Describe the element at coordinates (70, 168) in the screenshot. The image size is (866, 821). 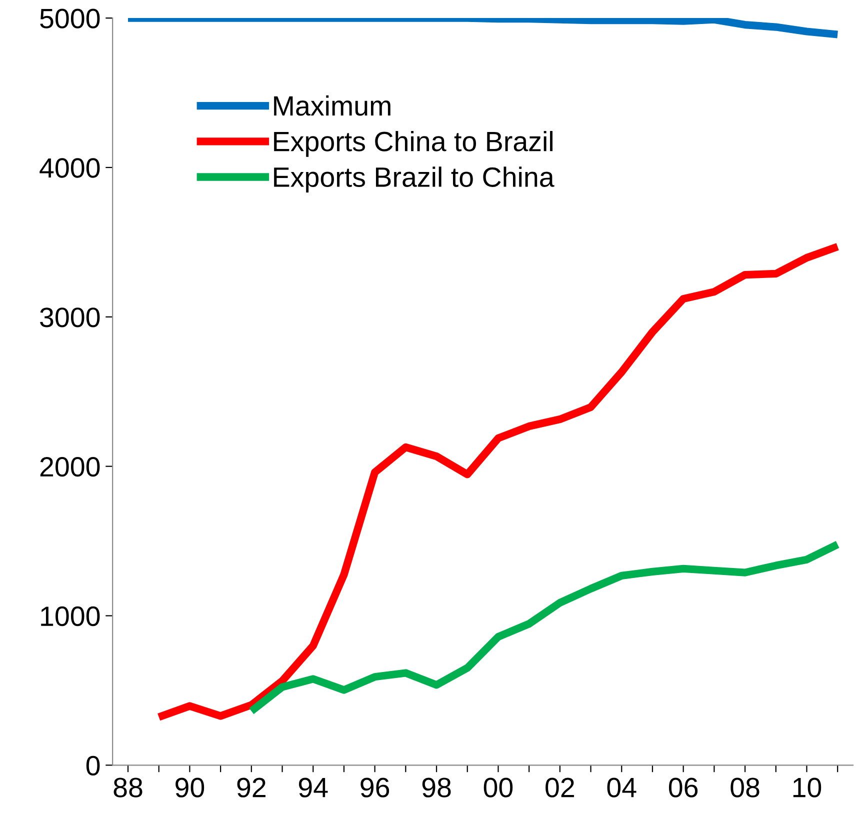
I see `y-tick-label: 4000` at that location.